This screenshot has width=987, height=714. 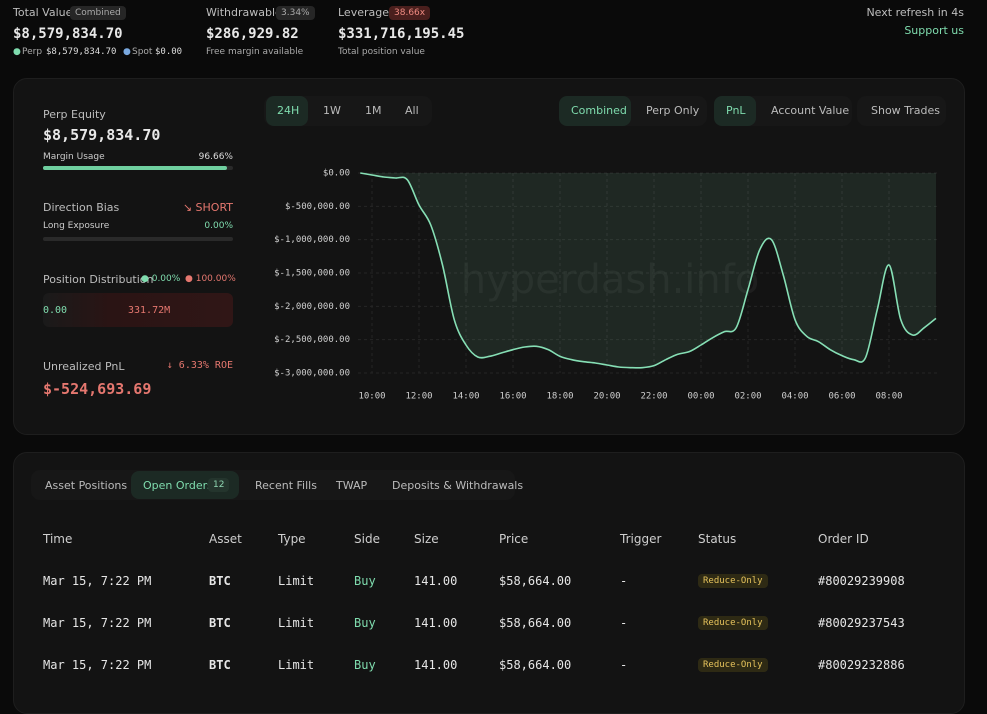 I want to click on trades-group, so click(x=901, y=111).